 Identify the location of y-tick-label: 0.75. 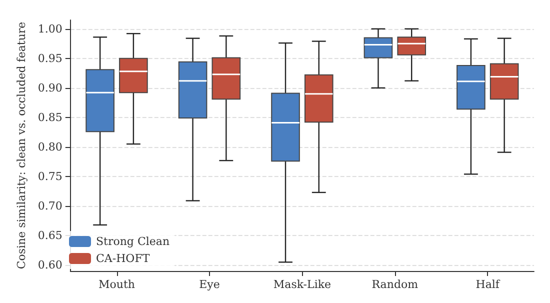
(50, 177).